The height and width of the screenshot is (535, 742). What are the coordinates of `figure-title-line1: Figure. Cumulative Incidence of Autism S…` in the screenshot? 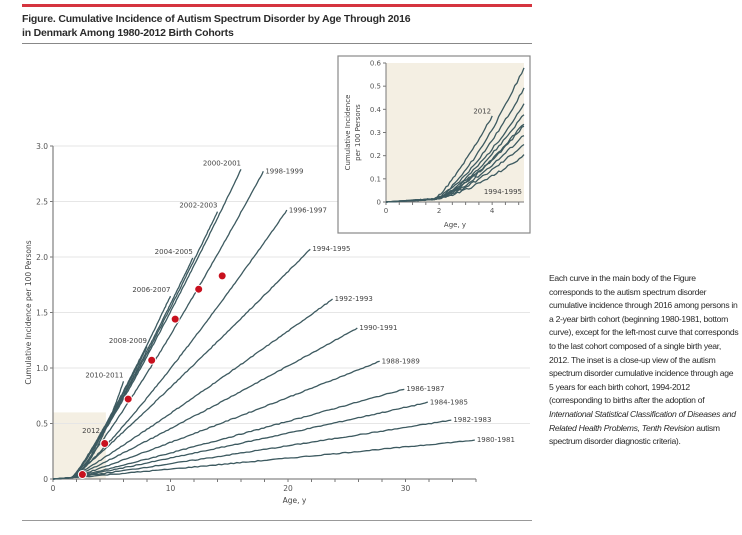 It's located at (216, 19).